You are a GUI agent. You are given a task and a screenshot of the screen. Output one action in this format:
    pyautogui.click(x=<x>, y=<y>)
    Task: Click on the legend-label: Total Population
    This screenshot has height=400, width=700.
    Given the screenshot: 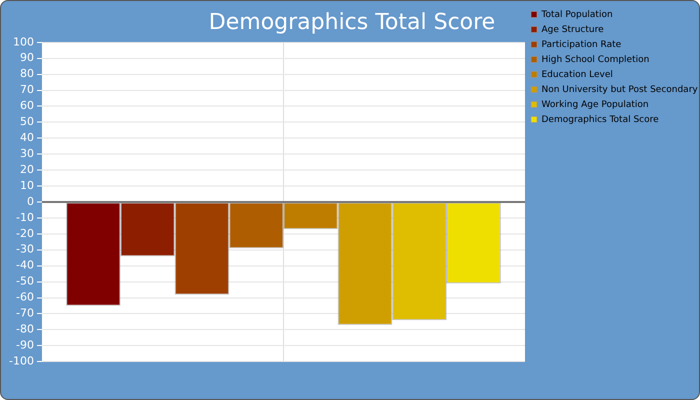 What is the action you would take?
    pyautogui.click(x=576, y=15)
    